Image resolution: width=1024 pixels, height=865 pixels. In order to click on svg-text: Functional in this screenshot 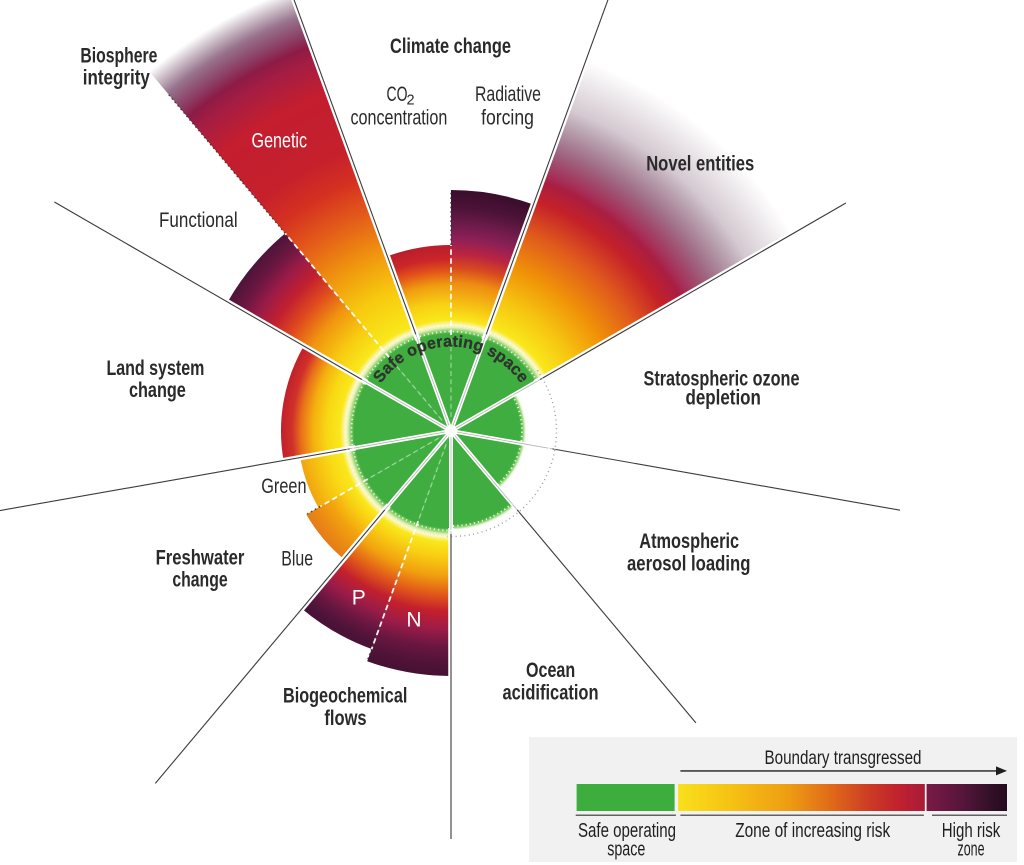, I will do `click(198, 220)`.